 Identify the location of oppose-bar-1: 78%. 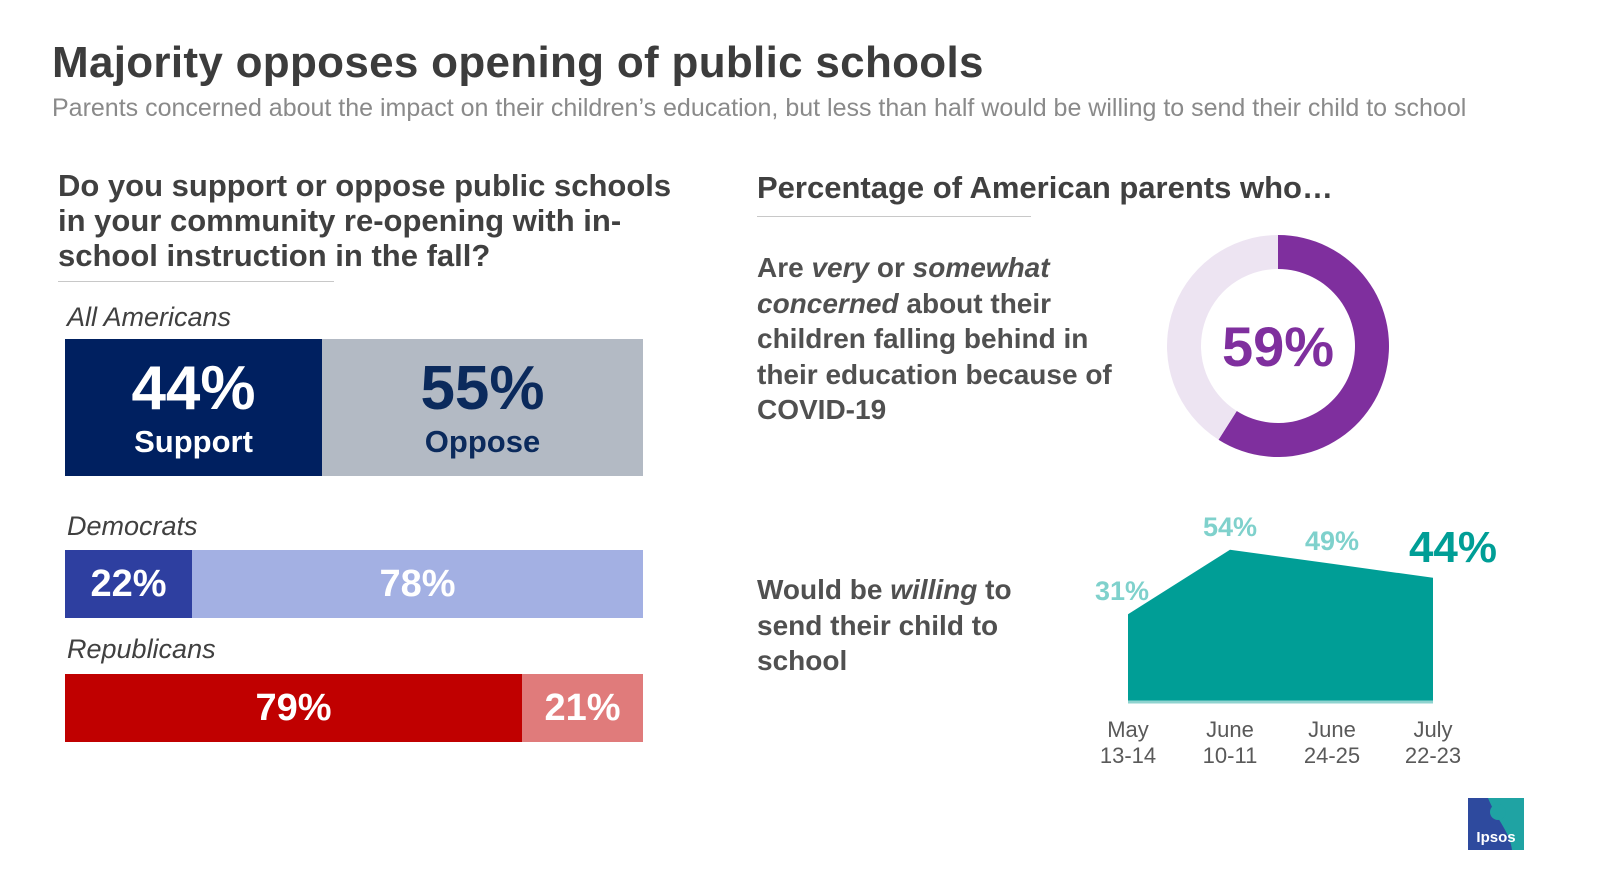
(417, 584).